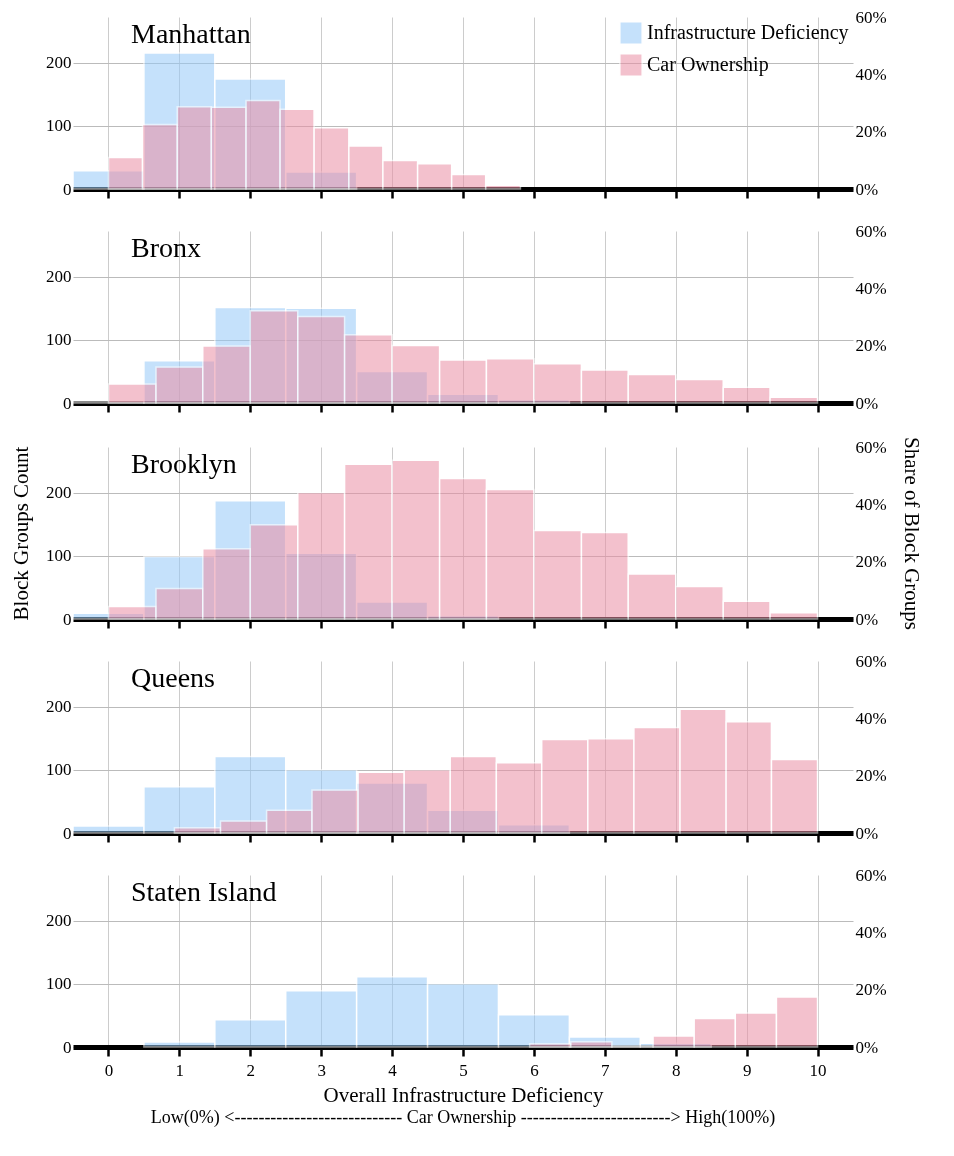 This screenshot has height=1156, width=954. What do you see at coordinates (463, 1117) in the screenshot?
I see `text: Low(0%) <---------------------------- Car Ownership -------------------------> High(100%)` at bounding box center [463, 1117].